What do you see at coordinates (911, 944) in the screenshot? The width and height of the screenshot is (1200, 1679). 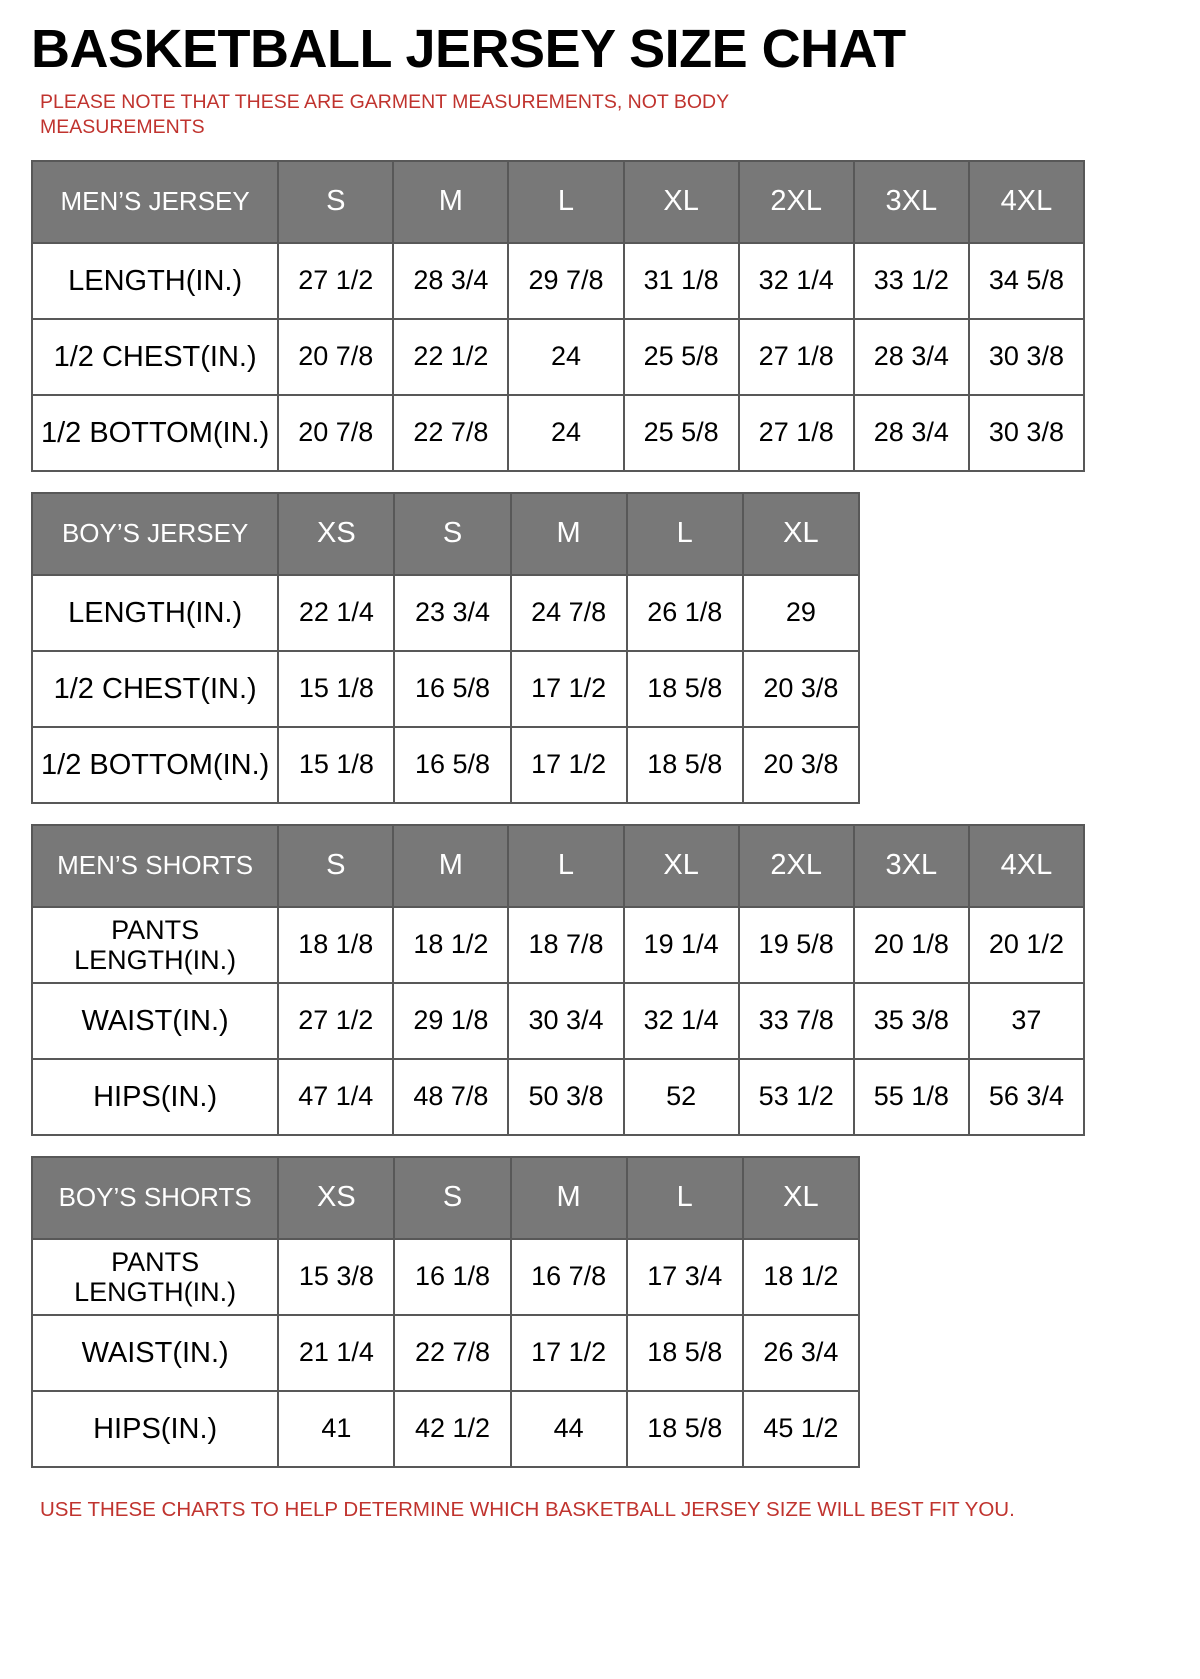 I see `measurement-value: 20 1/8` at bounding box center [911, 944].